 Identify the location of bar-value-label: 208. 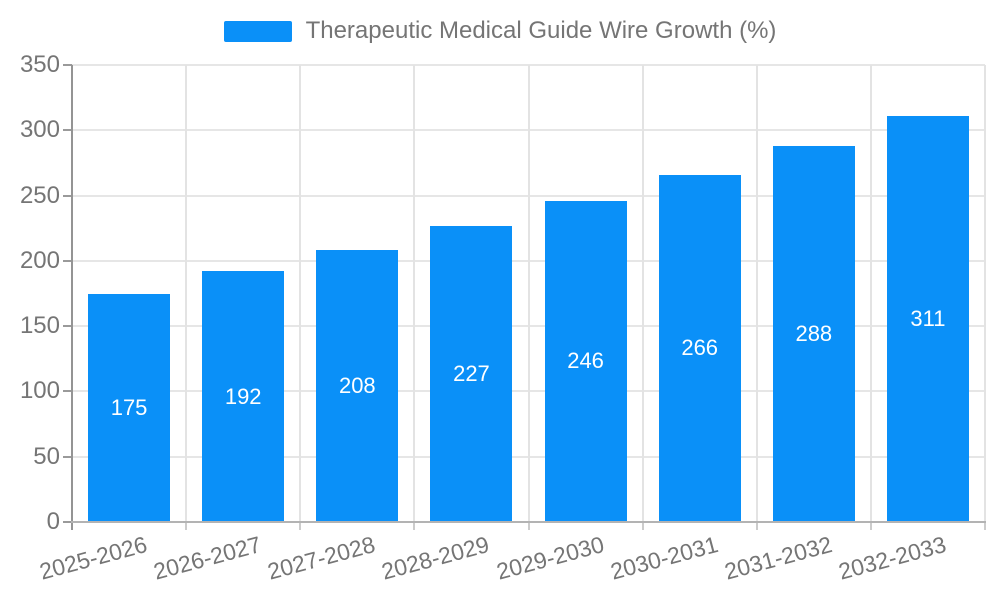
(357, 386).